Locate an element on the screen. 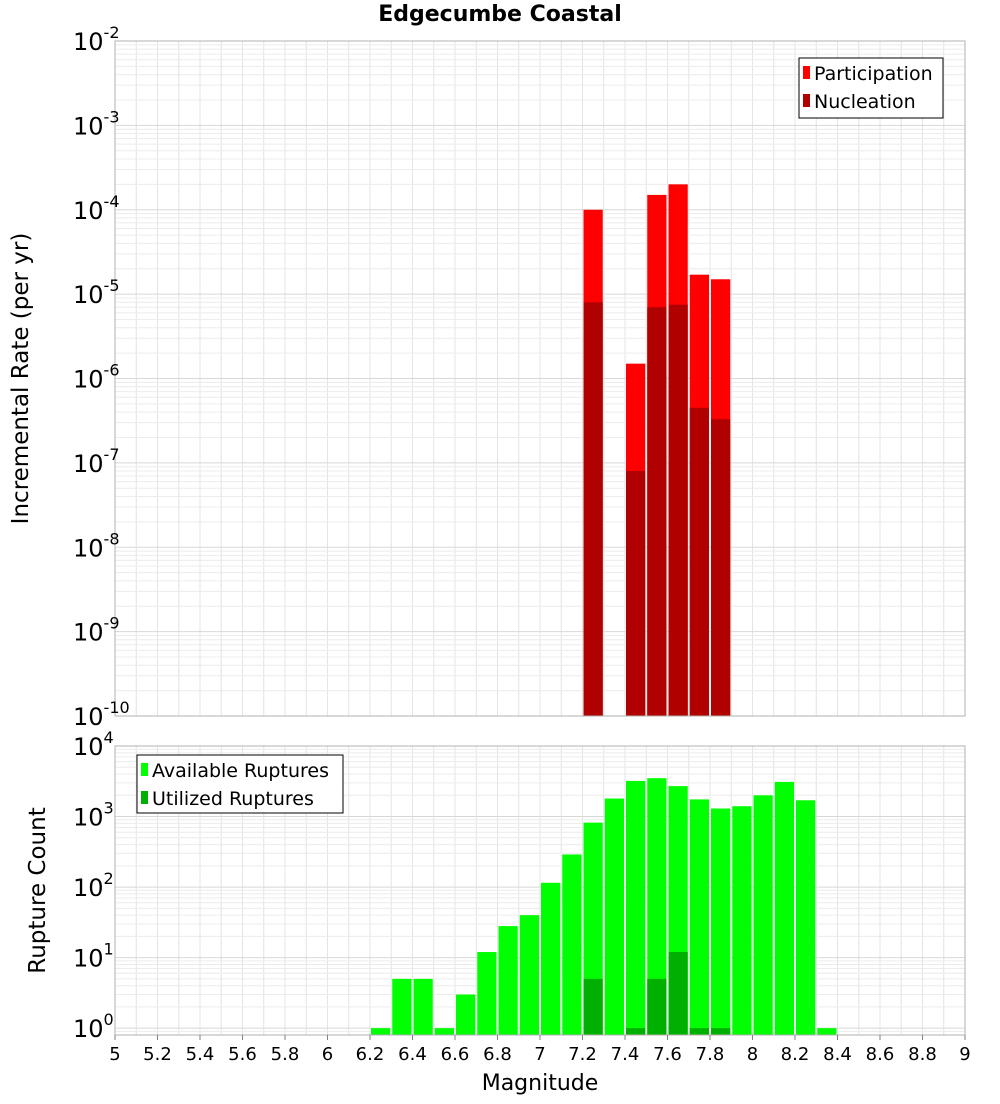 This screenshot has width=1000, height=1104. y-tick-label: 10⁻⁴ is located at coordinates (96, 208).